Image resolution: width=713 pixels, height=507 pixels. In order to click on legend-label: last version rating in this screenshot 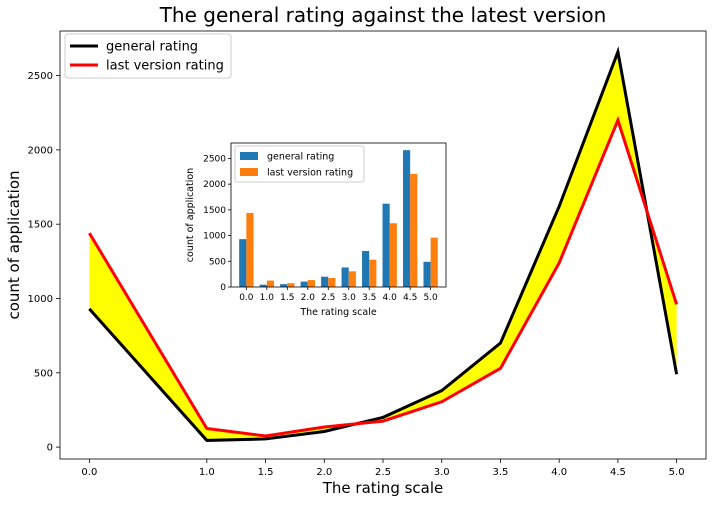, I will do `click(165, 66)`.